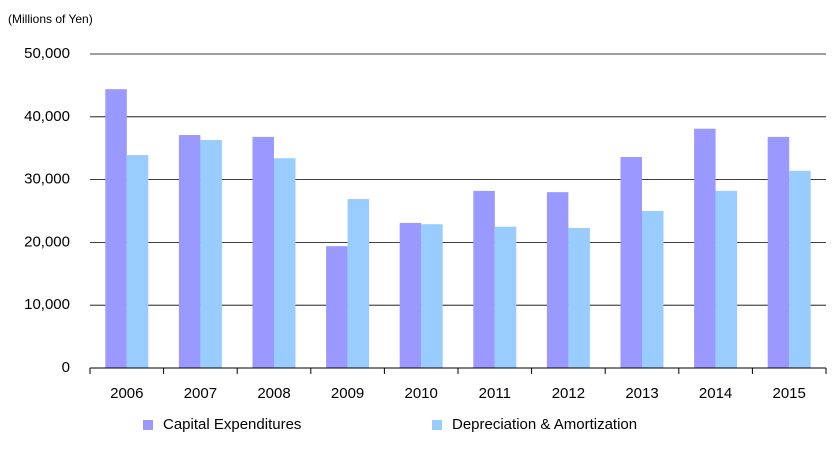 The image size is (836, 462). Describe the element at coordinates (47, 53) in the screenshot. I see `y-tick-label: 50,000` at that location.